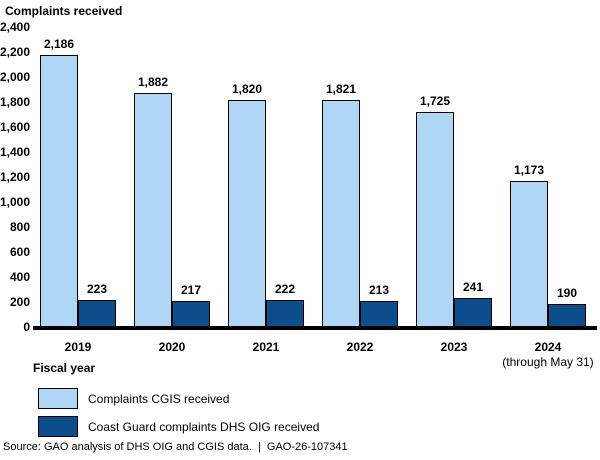  I want to click on x-tick-label-2022: 2022, so click(360, 347).